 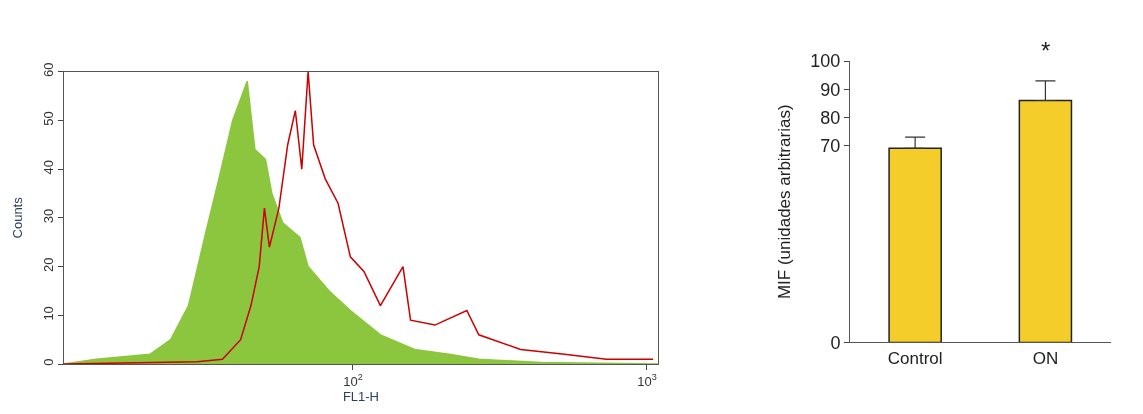 I want to click on y-tick-label: 70, so click(x=830, y=145).